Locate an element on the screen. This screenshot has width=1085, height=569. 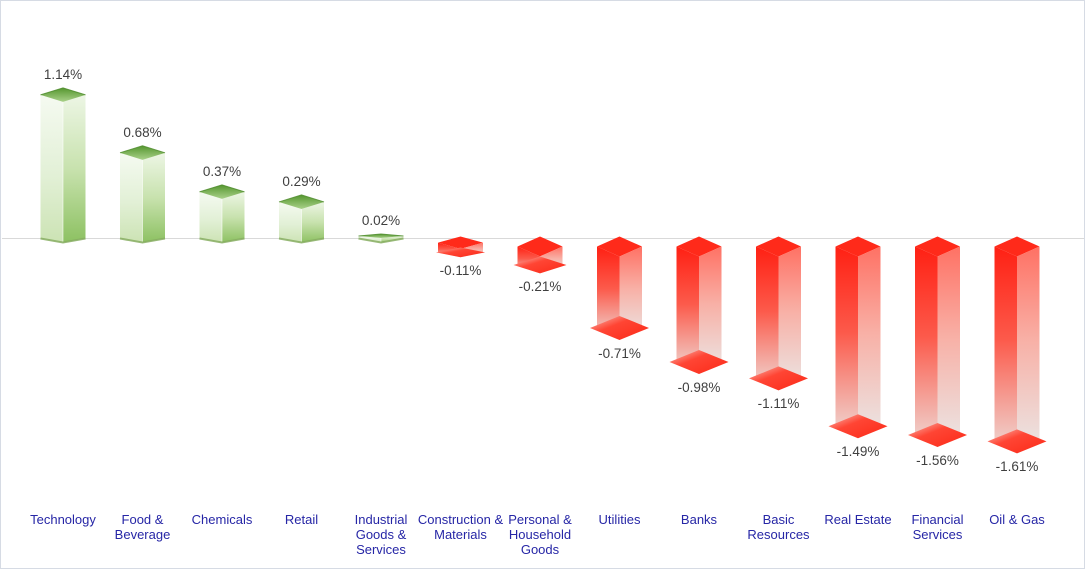
category-label-chemicals: Chemicals is located at coordinates (222, 519).